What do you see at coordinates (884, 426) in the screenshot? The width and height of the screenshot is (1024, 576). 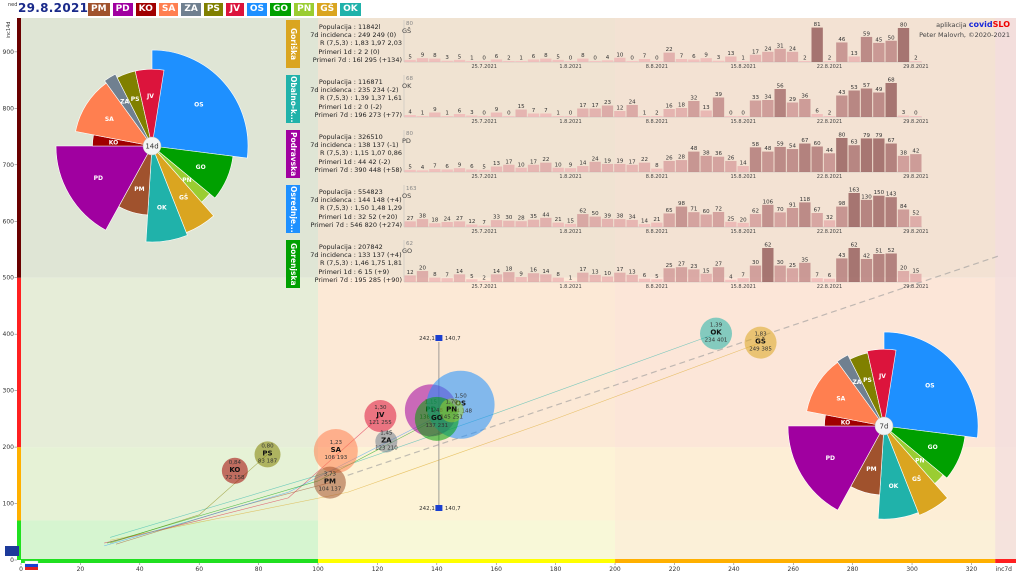 I see `pie-center` at bounding box center [884, 426].